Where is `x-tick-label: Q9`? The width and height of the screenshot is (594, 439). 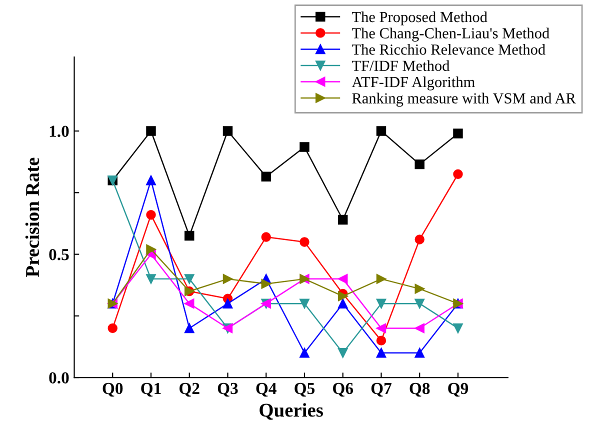
x-tick-label: Q9 is located at coordinates (458, 389).